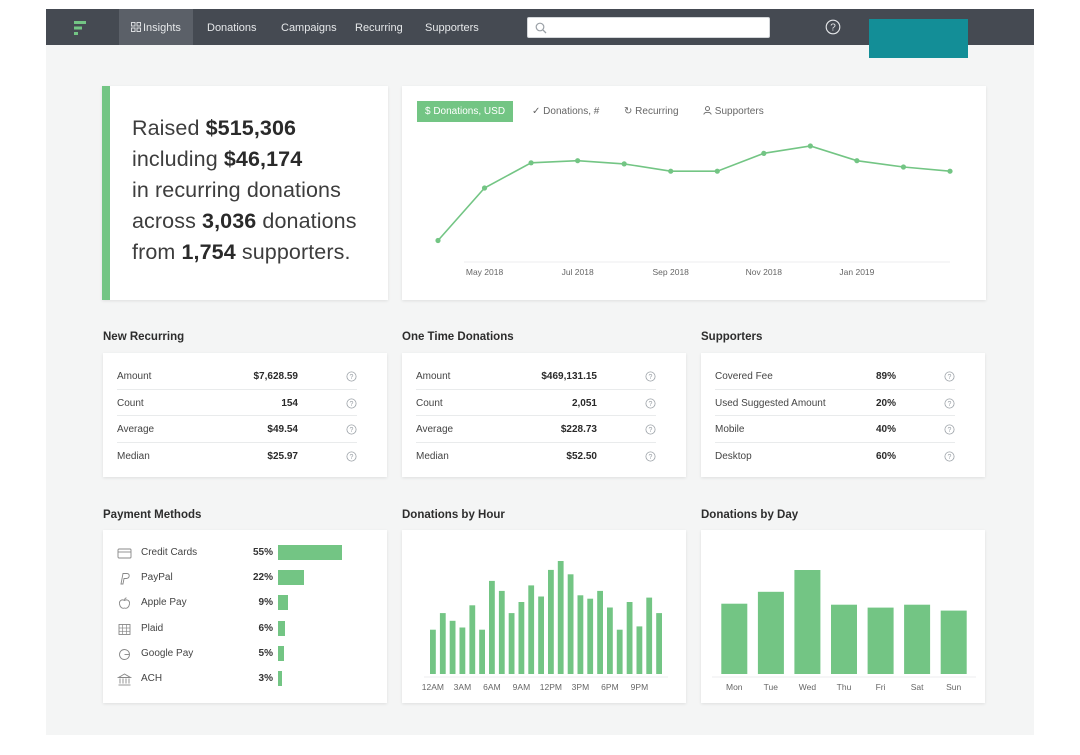 The image size is (1080, 755). Describe the element at coordinates (648, 27) in the screenshot. I see `search-input` at that location.